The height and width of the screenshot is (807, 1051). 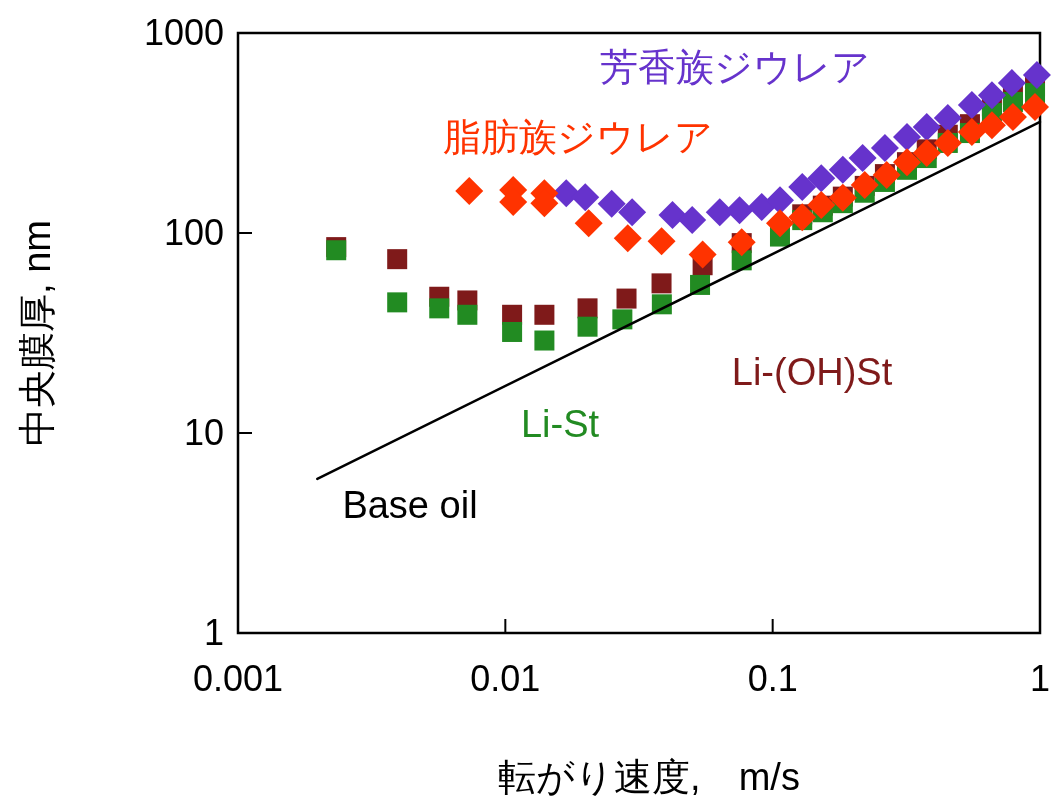 What do you see at coordinates (812, 372) in the screenshot?
I see `text: Li-(OH)St` at bounding box center [812, 372].